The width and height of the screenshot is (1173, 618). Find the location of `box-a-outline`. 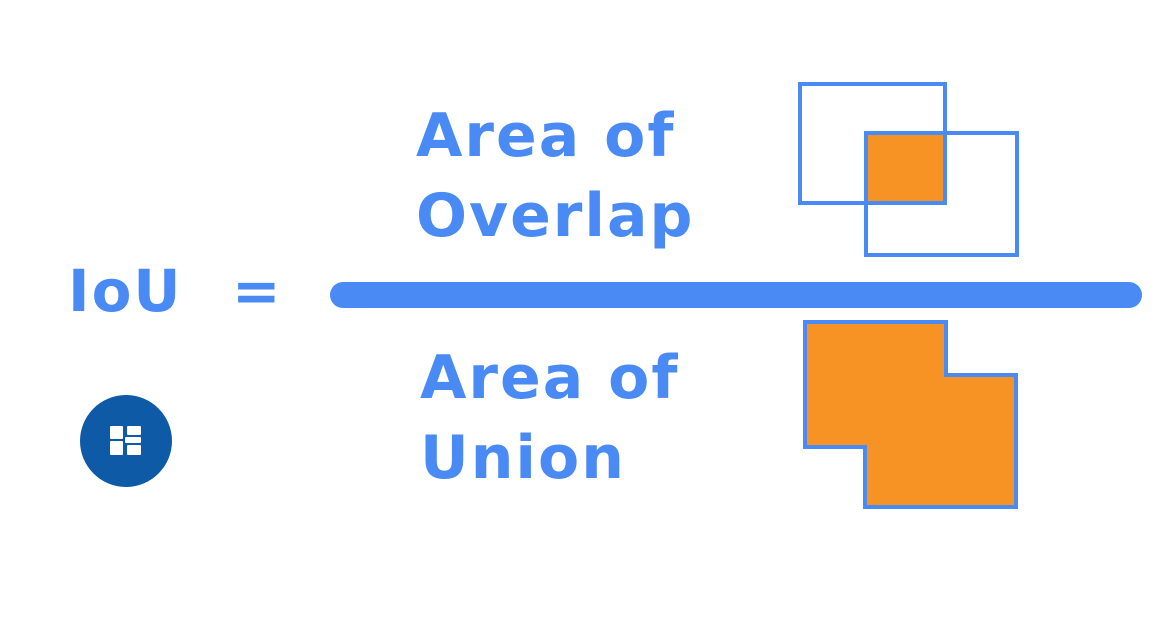

box-a-outline is located at coordinates (872, 143).